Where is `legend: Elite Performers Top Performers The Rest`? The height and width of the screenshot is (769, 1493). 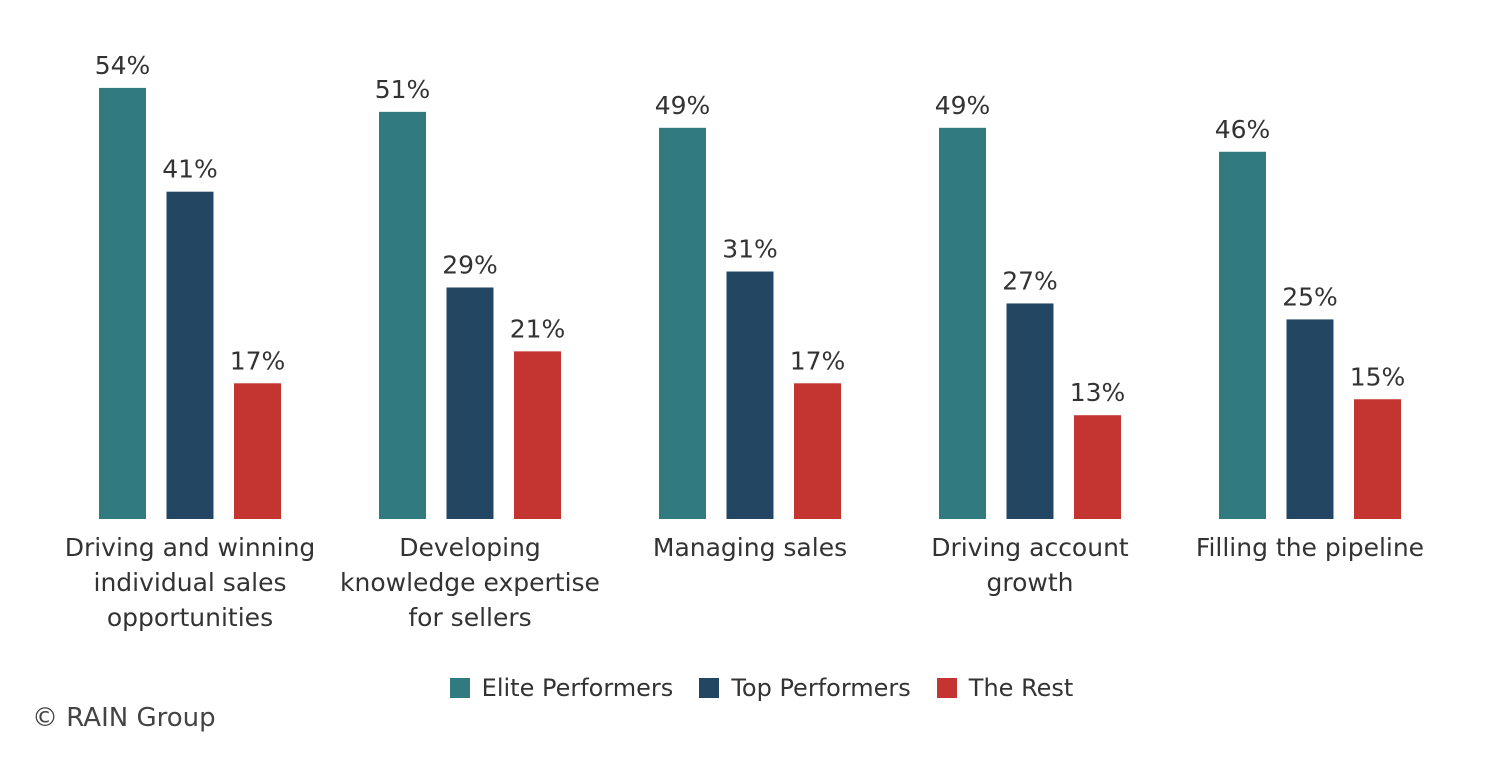
legend: Elite Performers Top Performers The Rest is located at coordinates (746, 688).